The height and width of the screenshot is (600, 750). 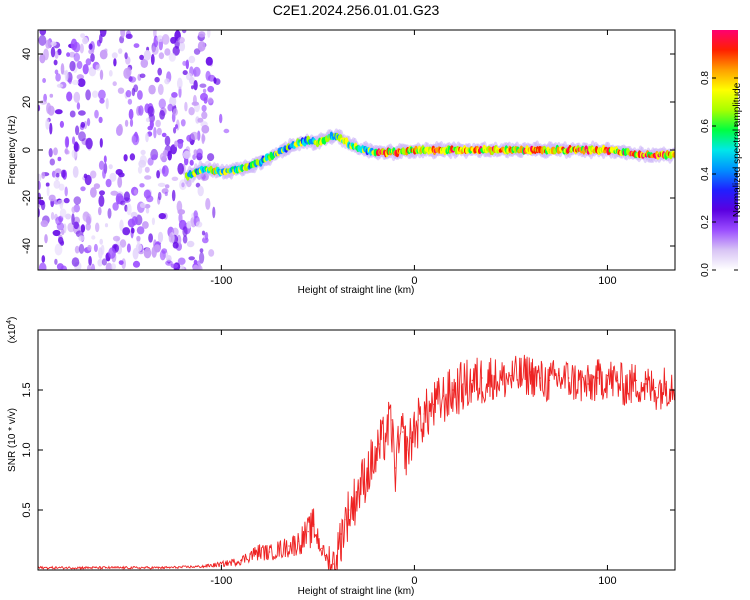 What do you see at coordinates (414, 281) in the screenshot?
I see `spectrogram-x-tick-label: 0` at bounding box center [414, 281].